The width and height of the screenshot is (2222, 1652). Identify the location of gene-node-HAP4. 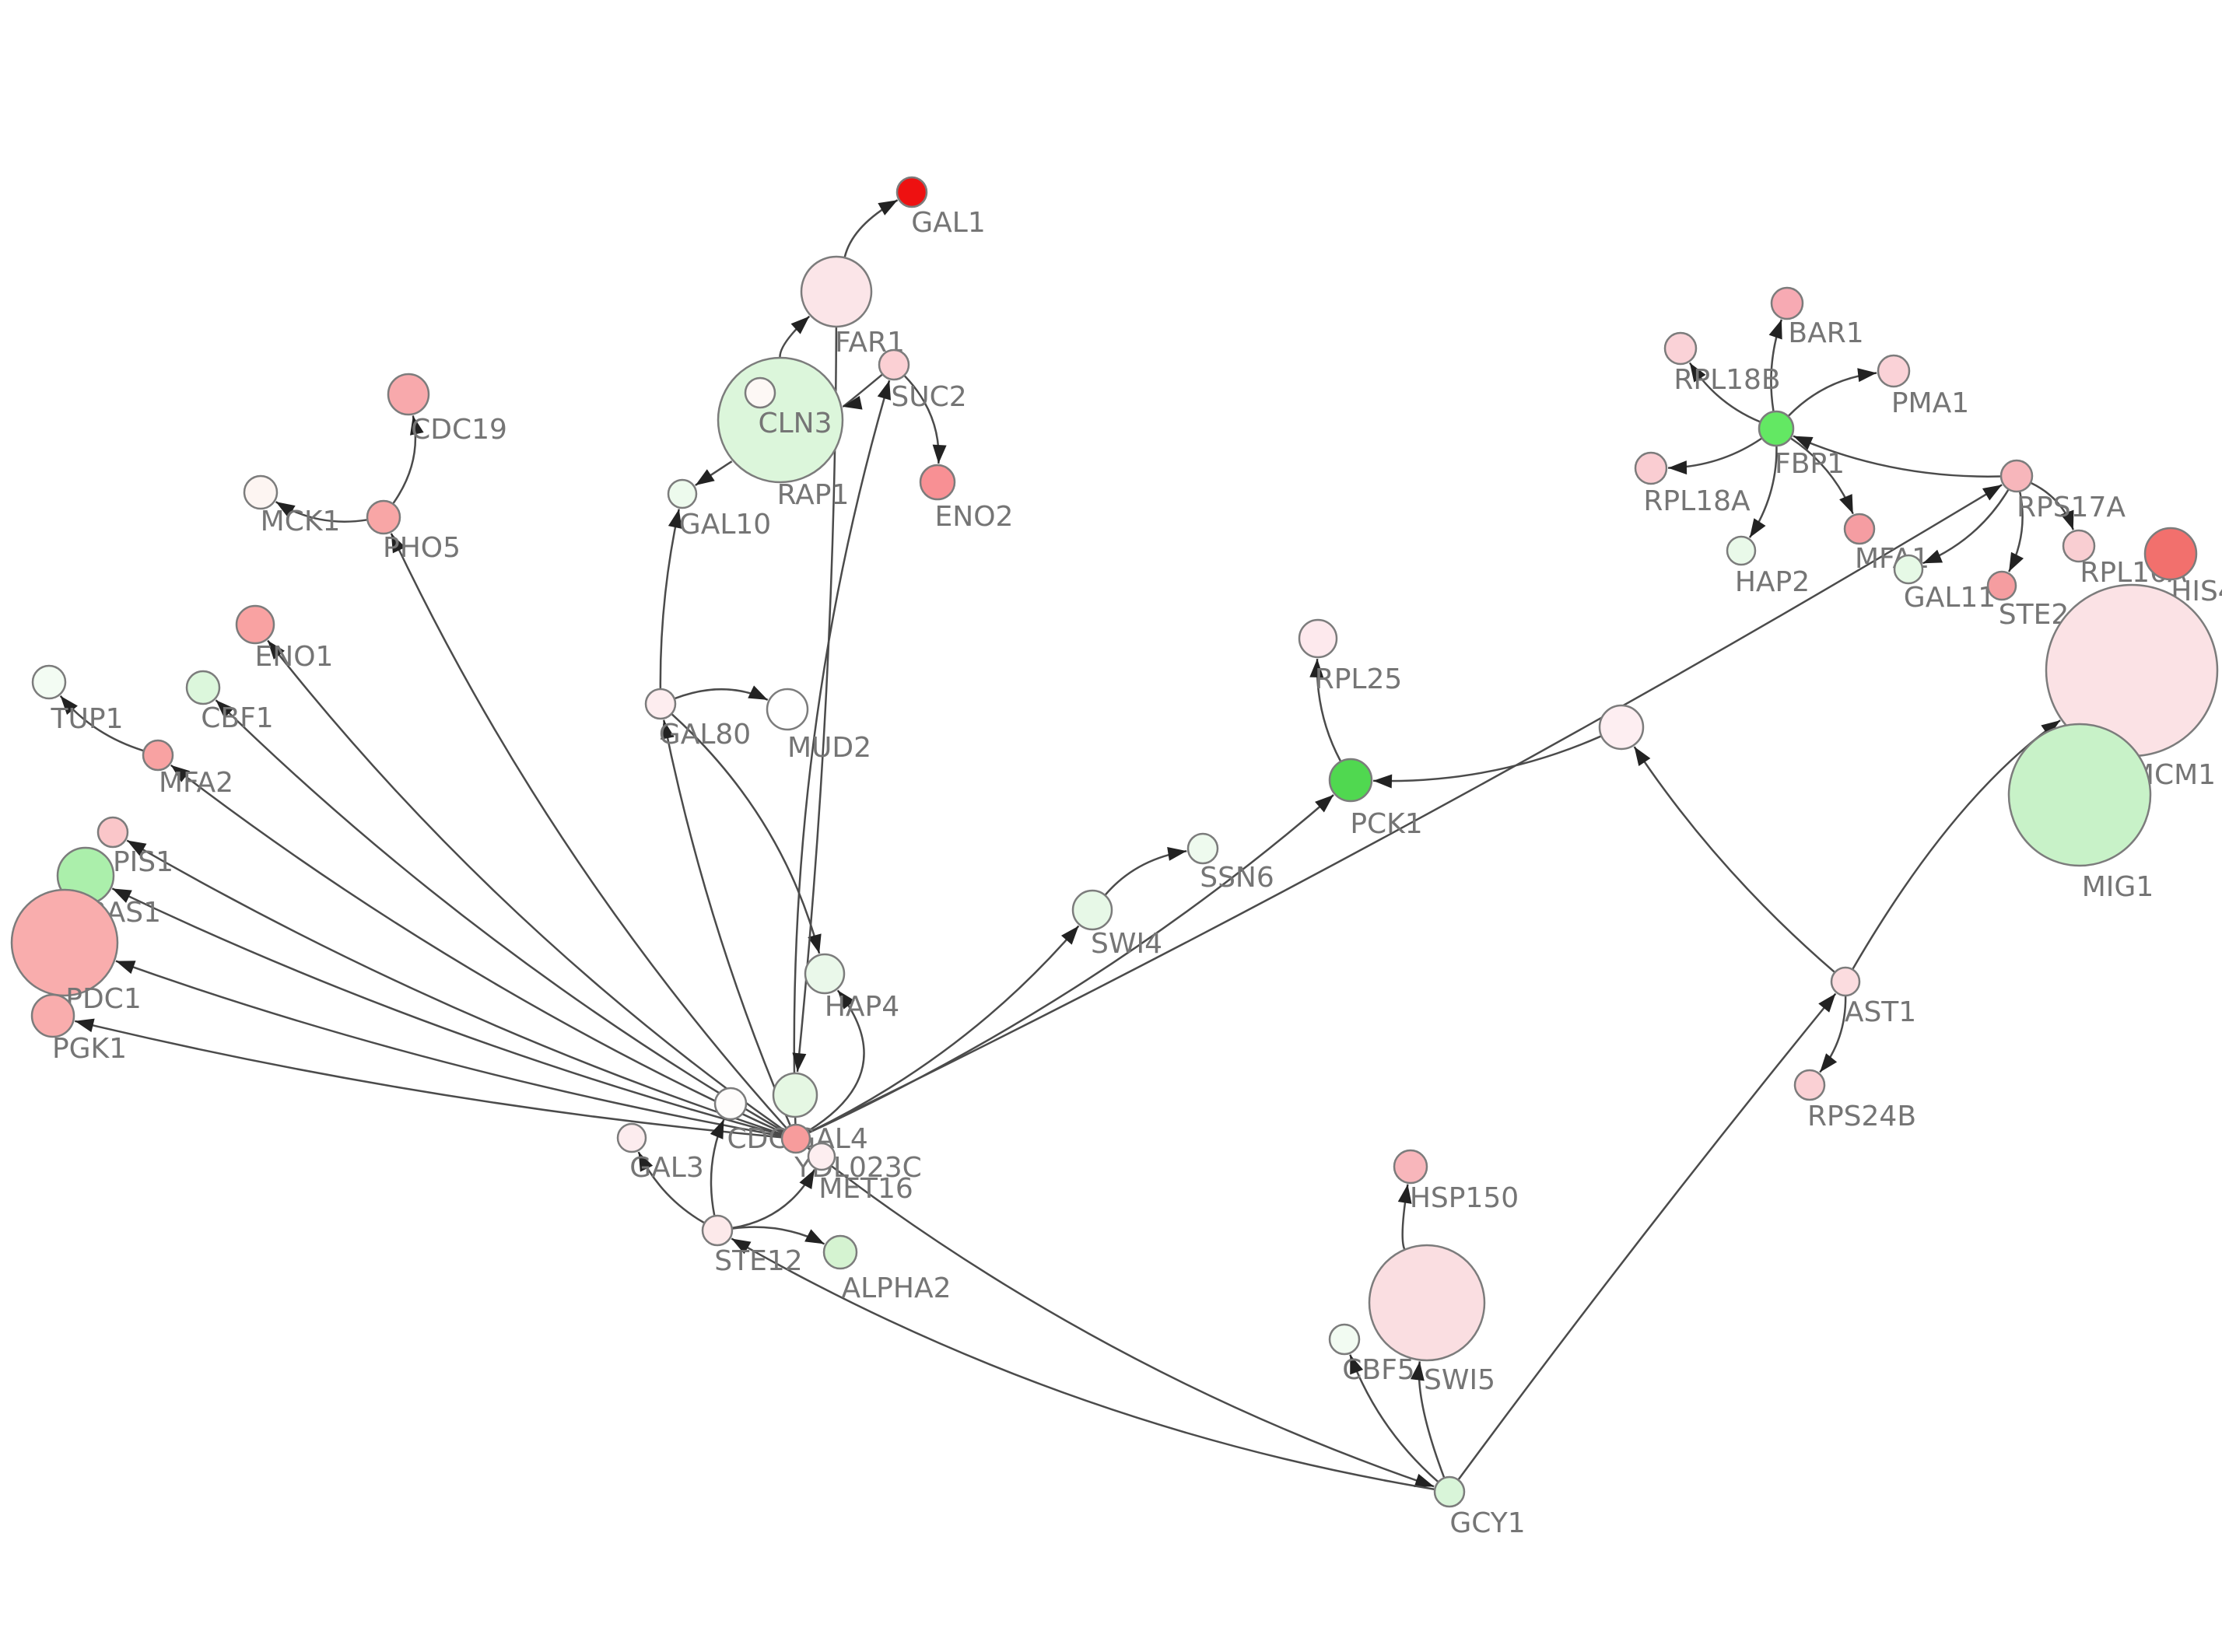
(825, 974).